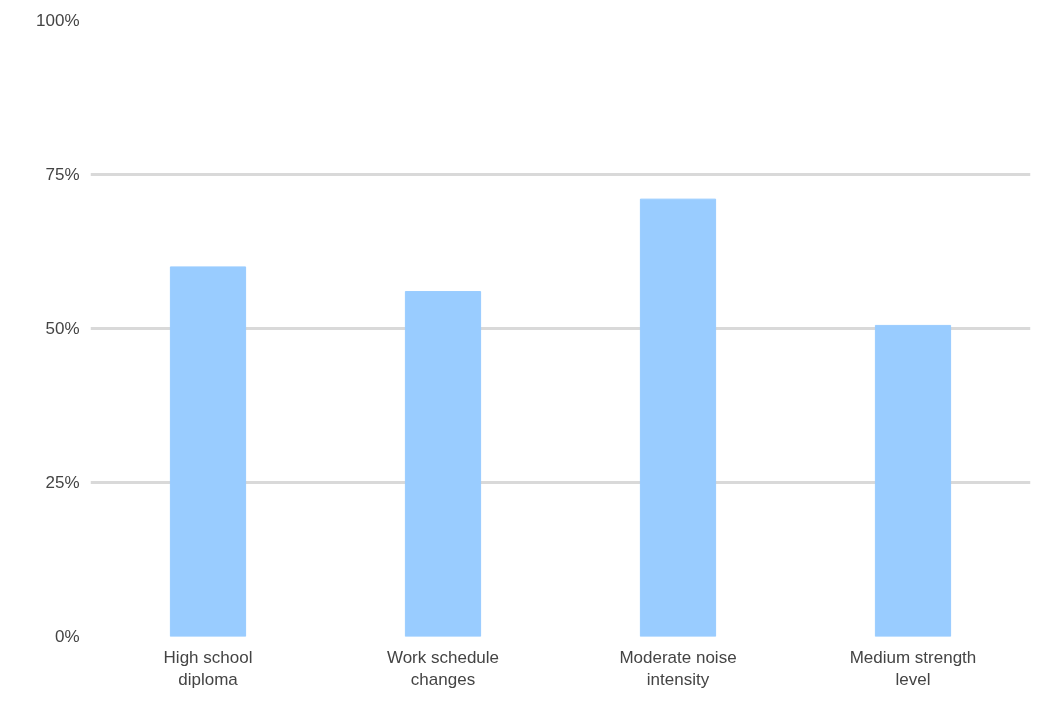 The height and width of the screenshot is (722, 1046). Describe the element at coordinates (678, 668) in the screenshot. I see `x-tick-label: Moderate noise intensity` at that location.